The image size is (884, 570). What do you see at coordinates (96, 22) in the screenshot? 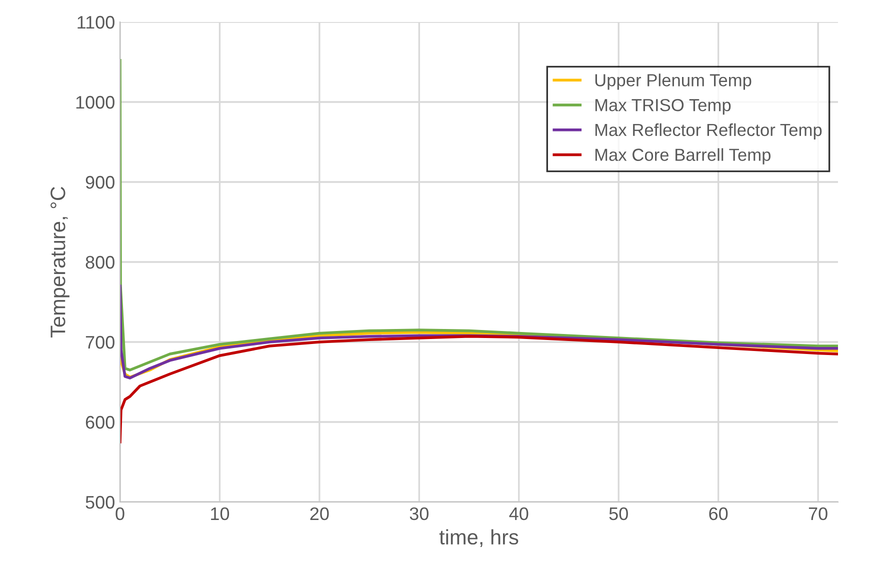
I see `y-tick-label: 1100` at bounding box center [96, 22].